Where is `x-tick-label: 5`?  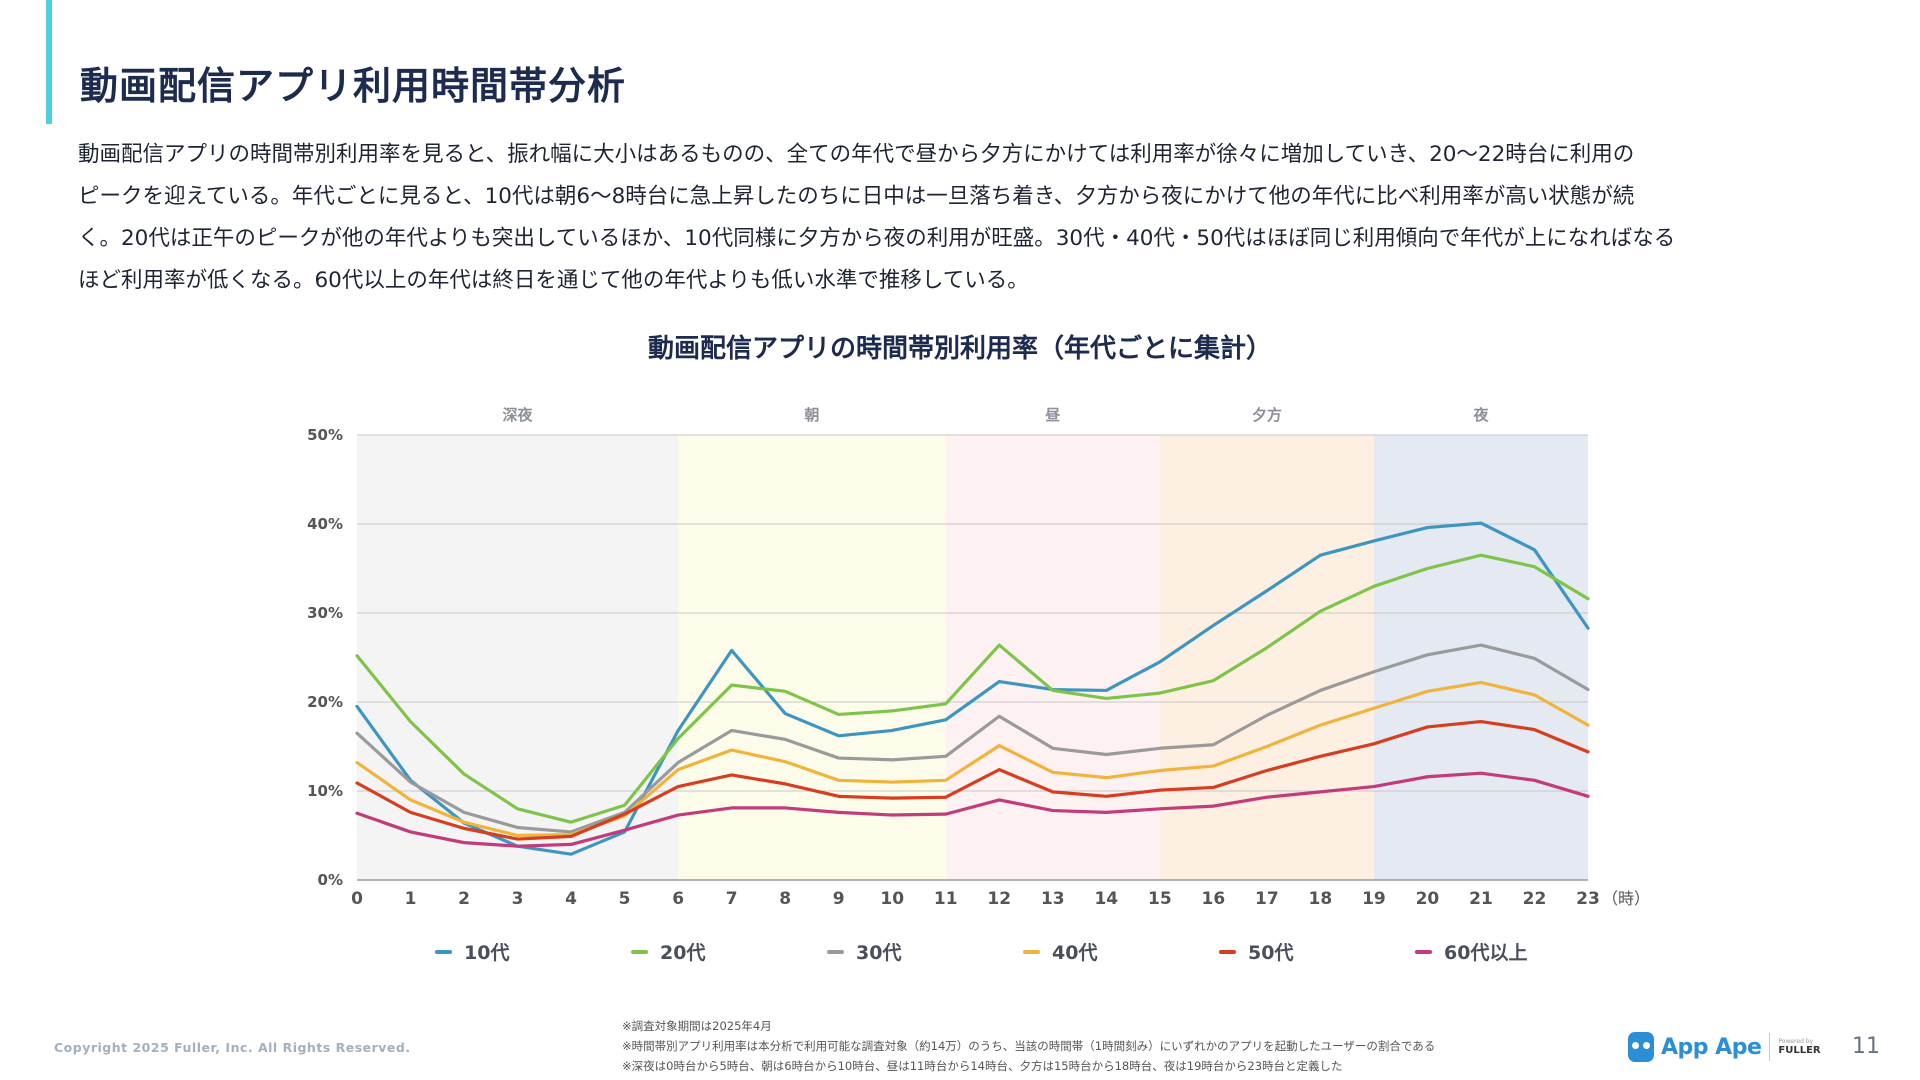 x-tick-label: 5 is located at coordinates (625, 899).